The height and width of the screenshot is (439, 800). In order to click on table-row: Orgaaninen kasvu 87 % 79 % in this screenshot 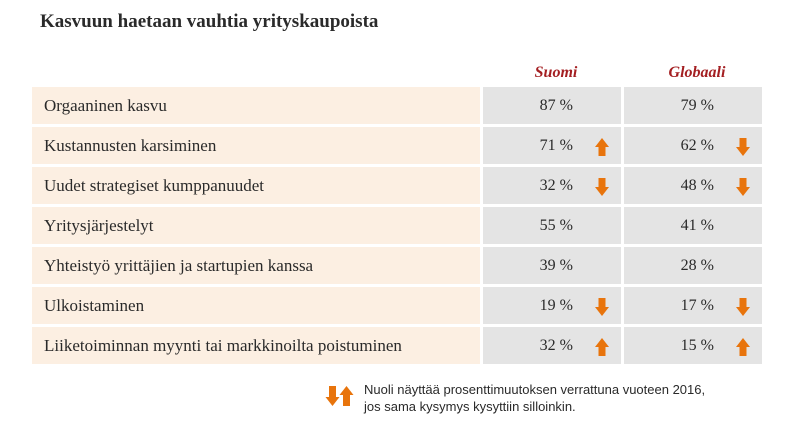, I will do `click(400, 105)`.